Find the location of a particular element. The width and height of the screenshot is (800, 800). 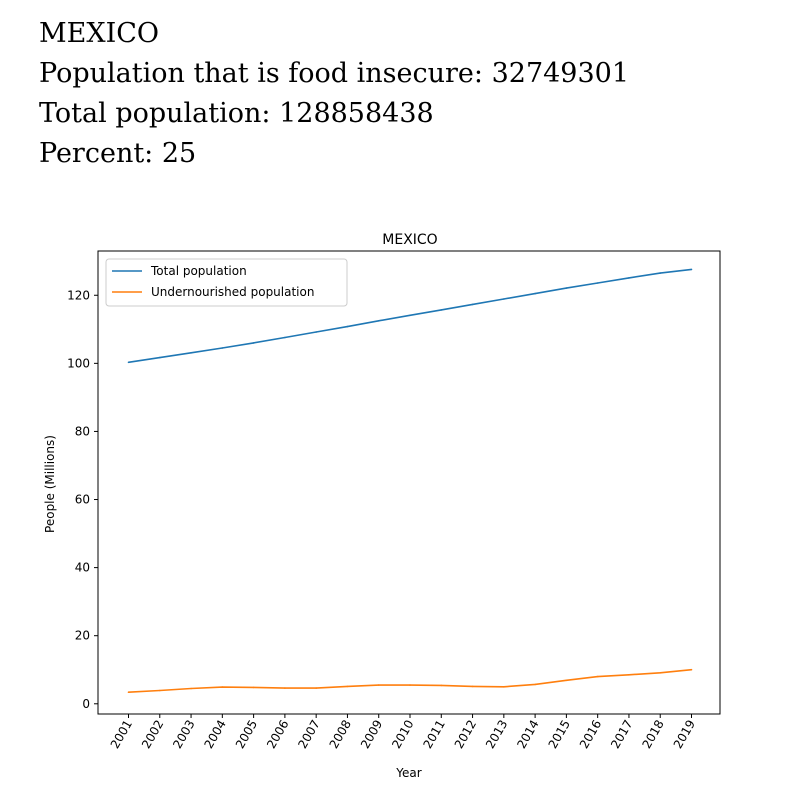

chart-title: MEXICO is located at coordinates (409, 240).